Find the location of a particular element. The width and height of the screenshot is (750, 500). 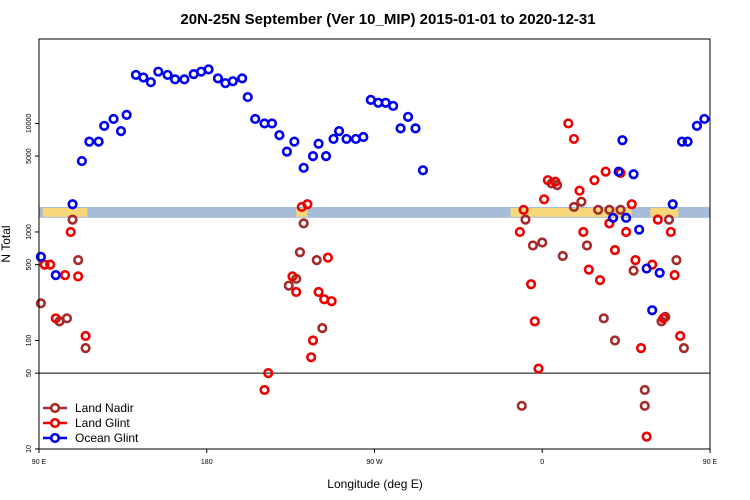

y-tick-label: 10 is located at coordinates (29, 449).